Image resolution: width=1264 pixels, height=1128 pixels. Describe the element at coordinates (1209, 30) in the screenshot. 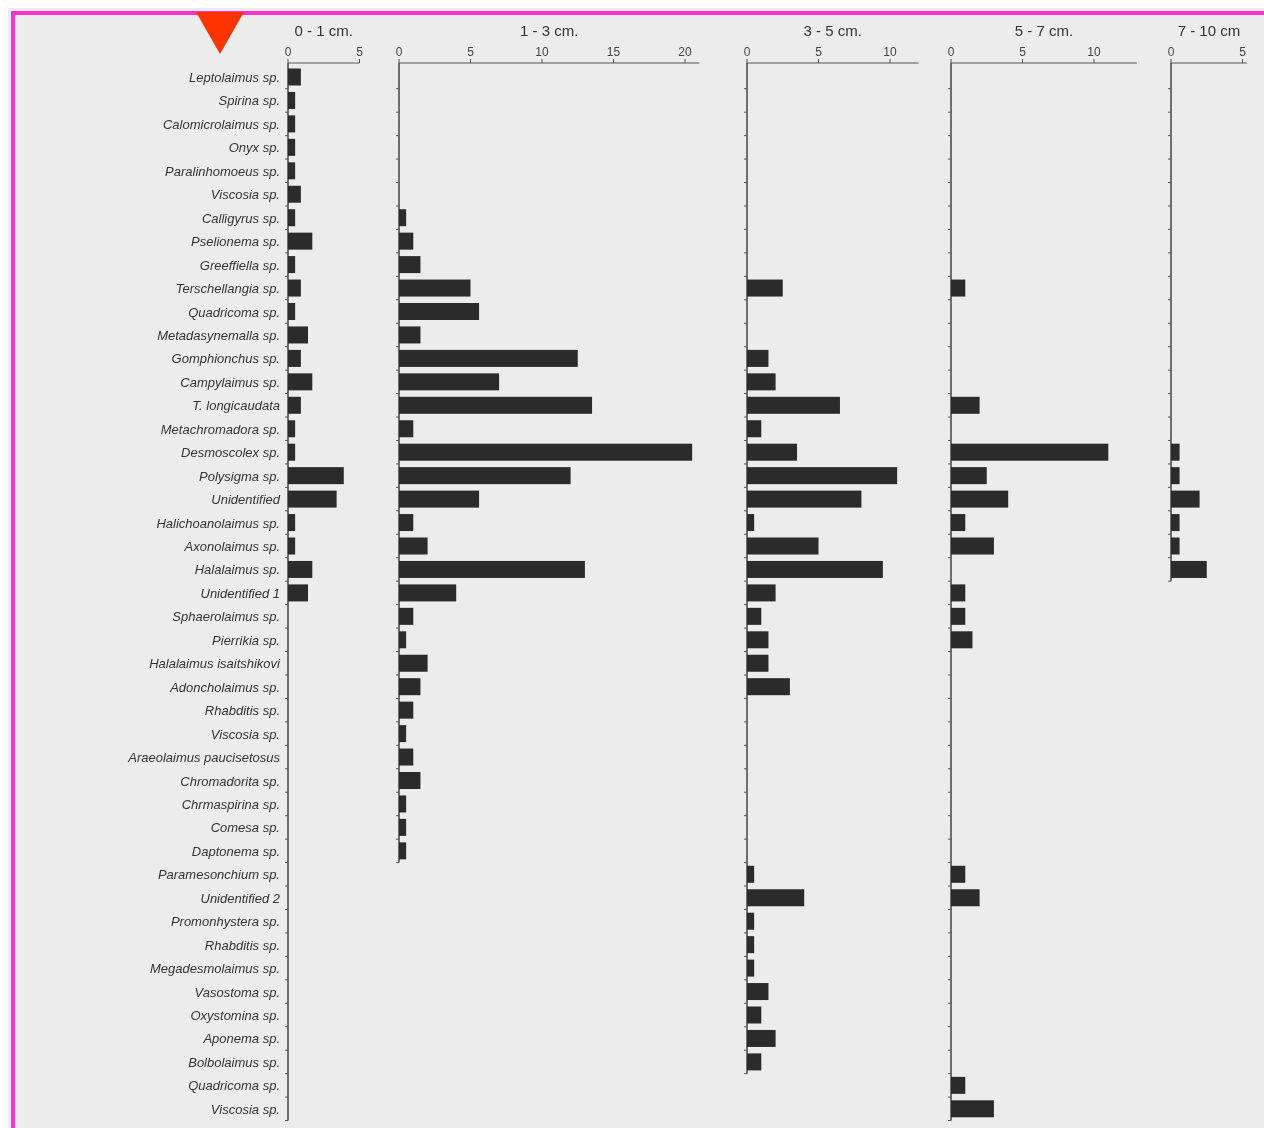

I see `chart-title: 7 - 10 cm` at that location.